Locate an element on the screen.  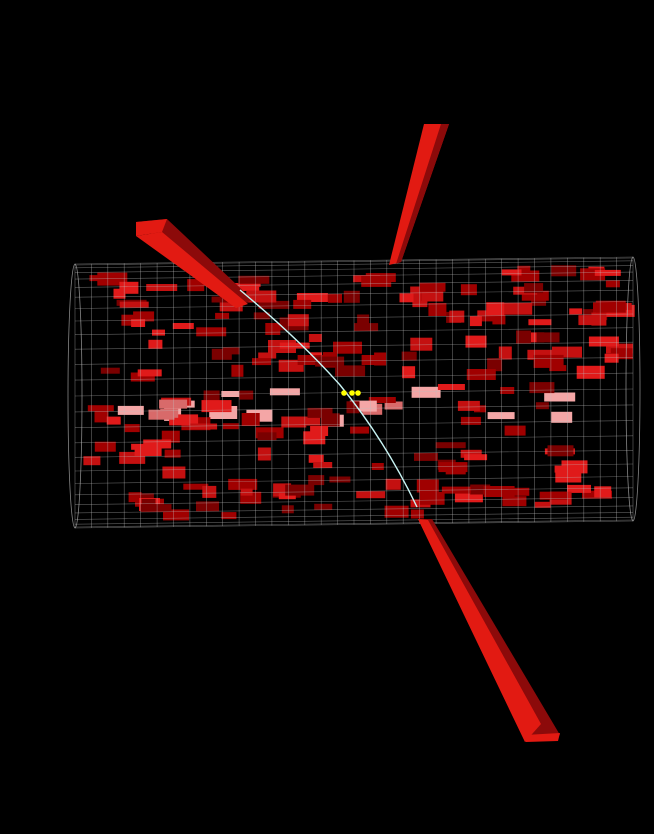
jet-tower-upper-left is located at coordinates (194, 263).